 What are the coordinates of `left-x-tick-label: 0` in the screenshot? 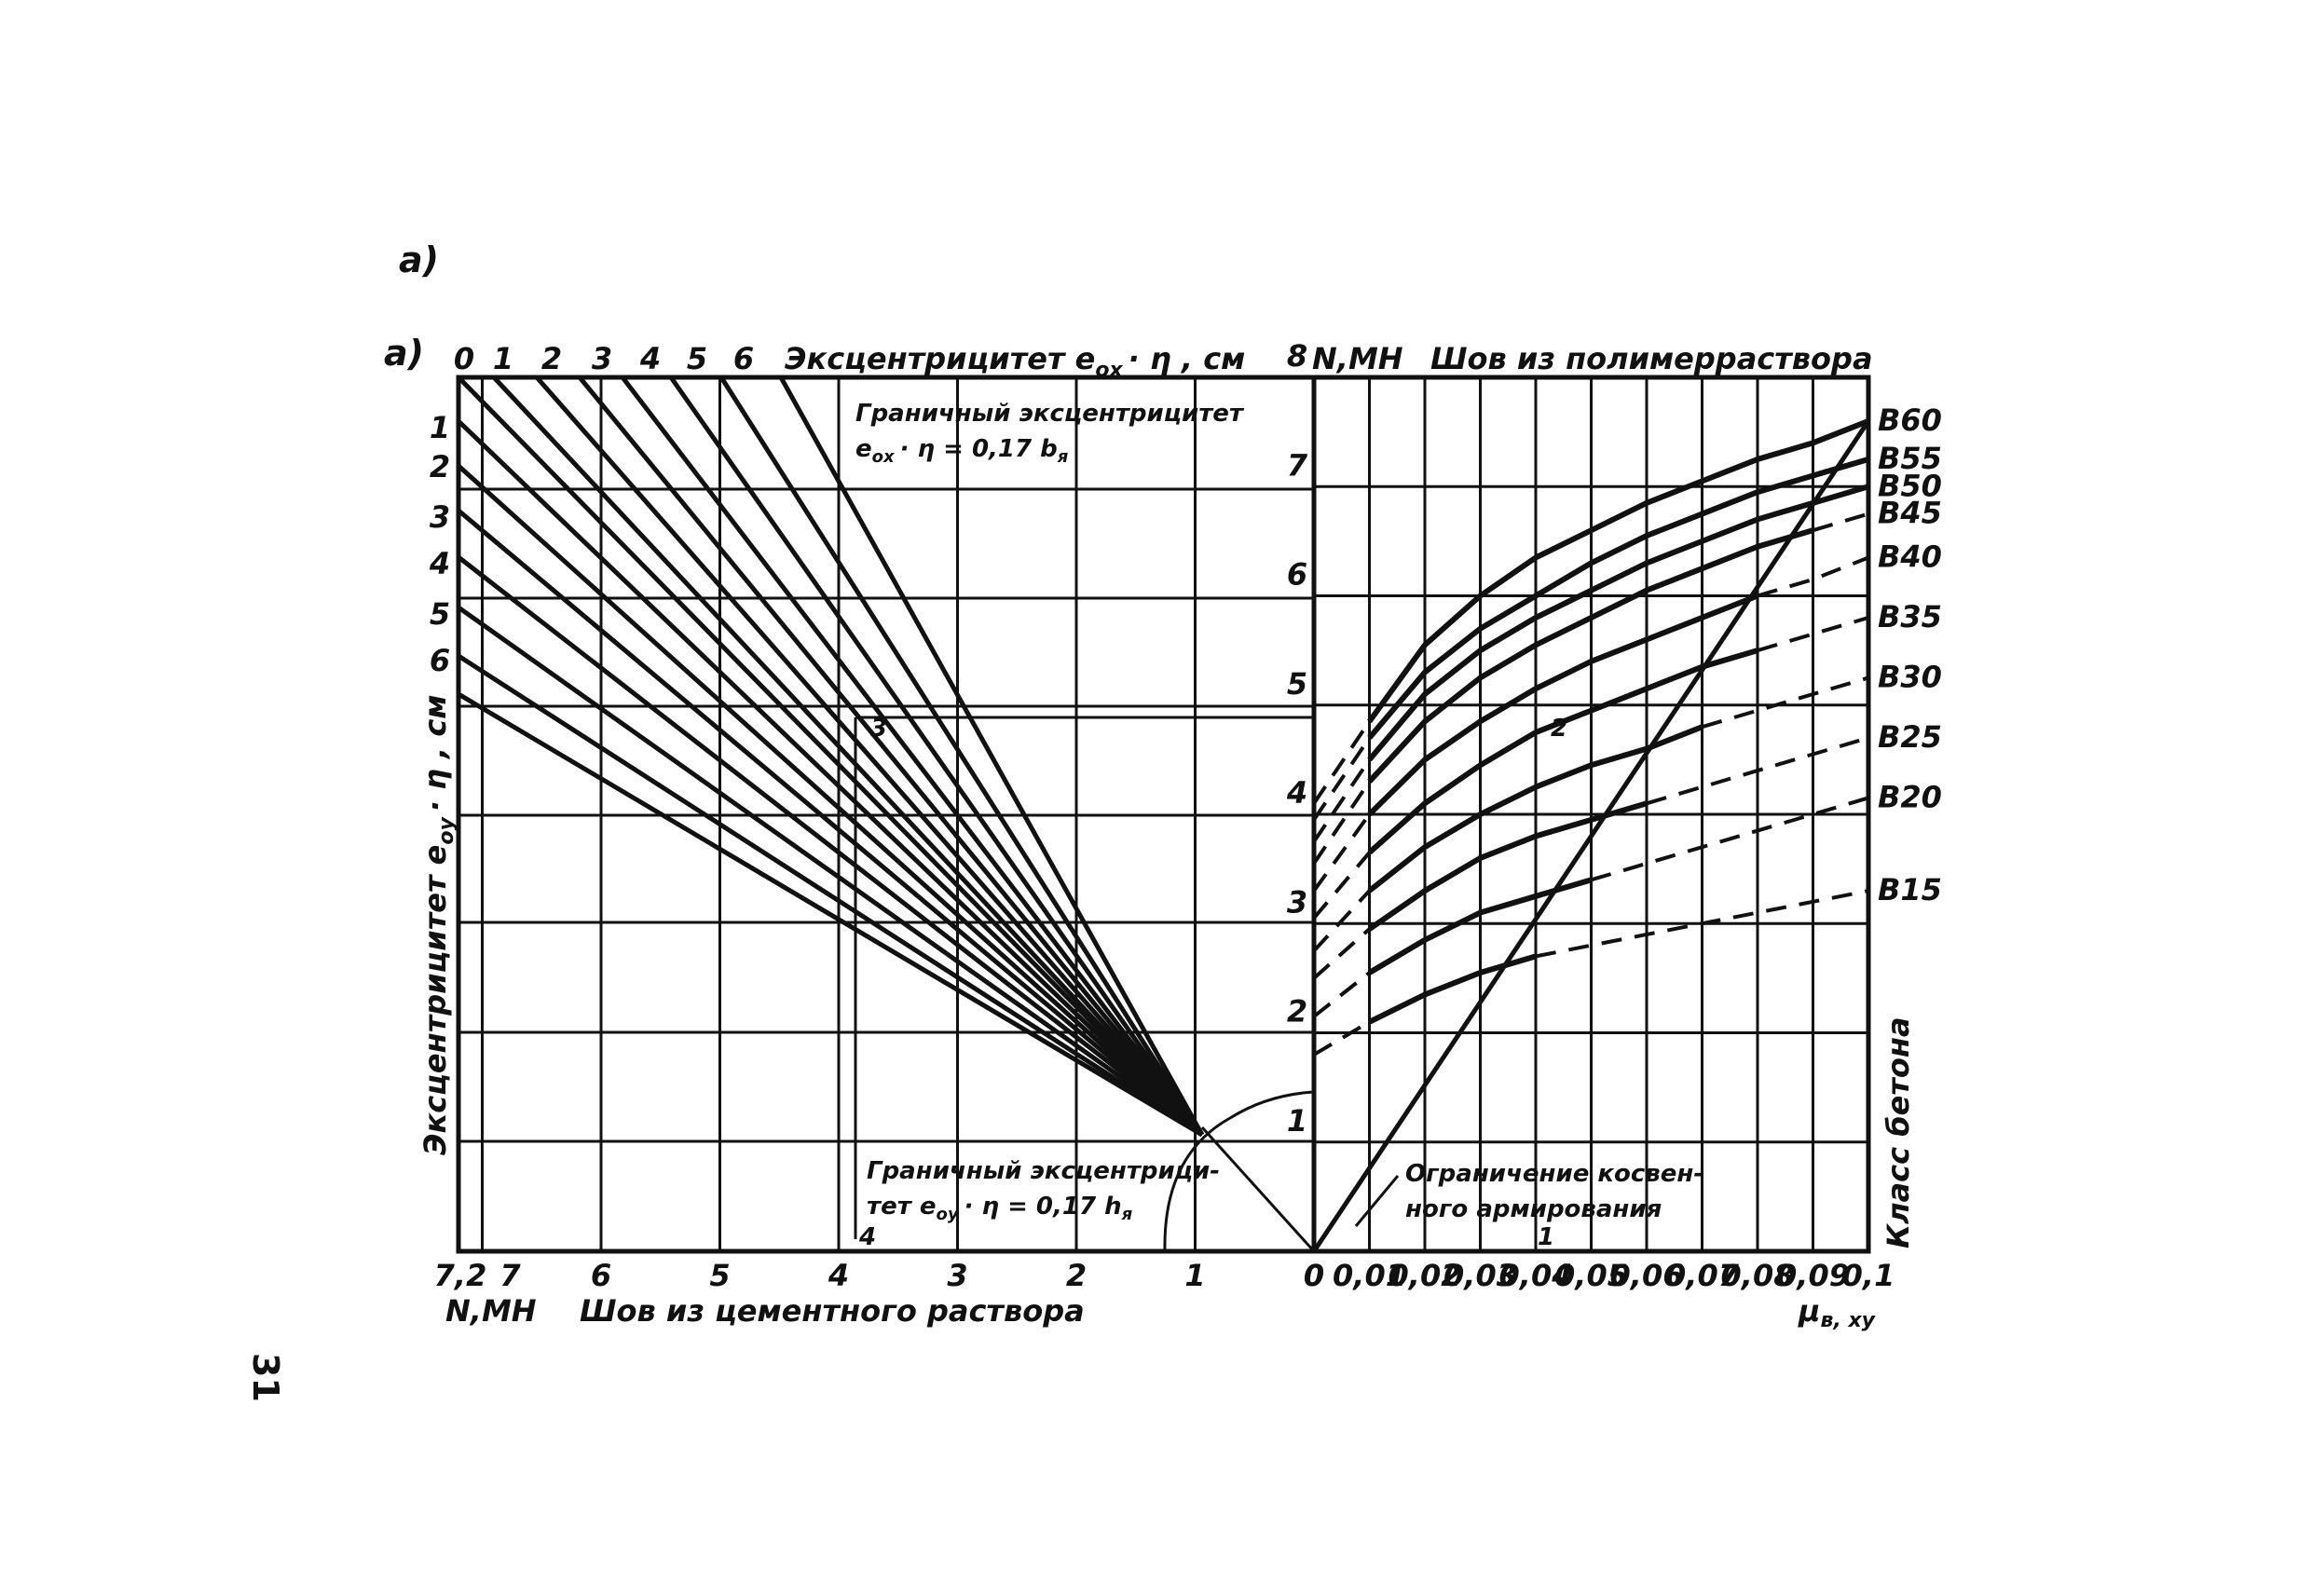 It's located at (1314, 1275).